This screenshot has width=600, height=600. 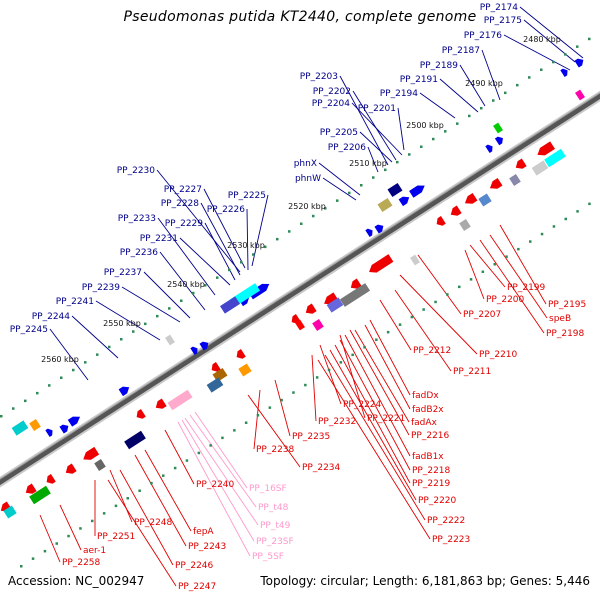 I want to click on gene-label-plus: PP_2231, so click(x=159, y=239).